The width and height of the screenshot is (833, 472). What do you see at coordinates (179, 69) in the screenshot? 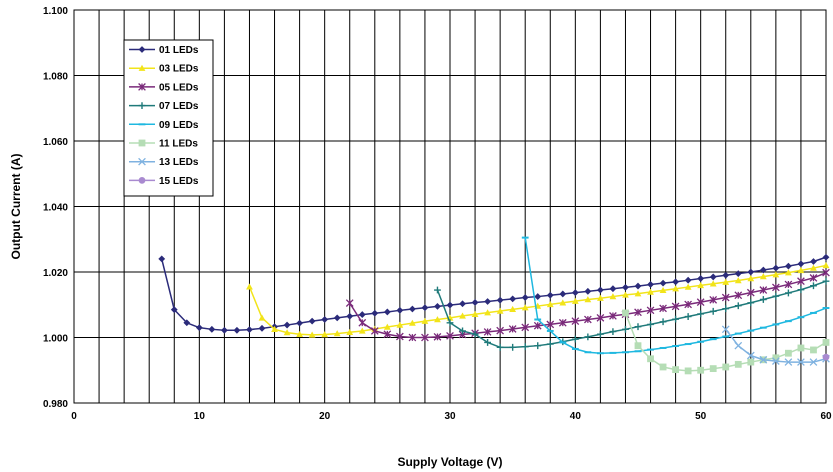
I see `legend-label: 03 LEDs` at bounding box center [179, 69].